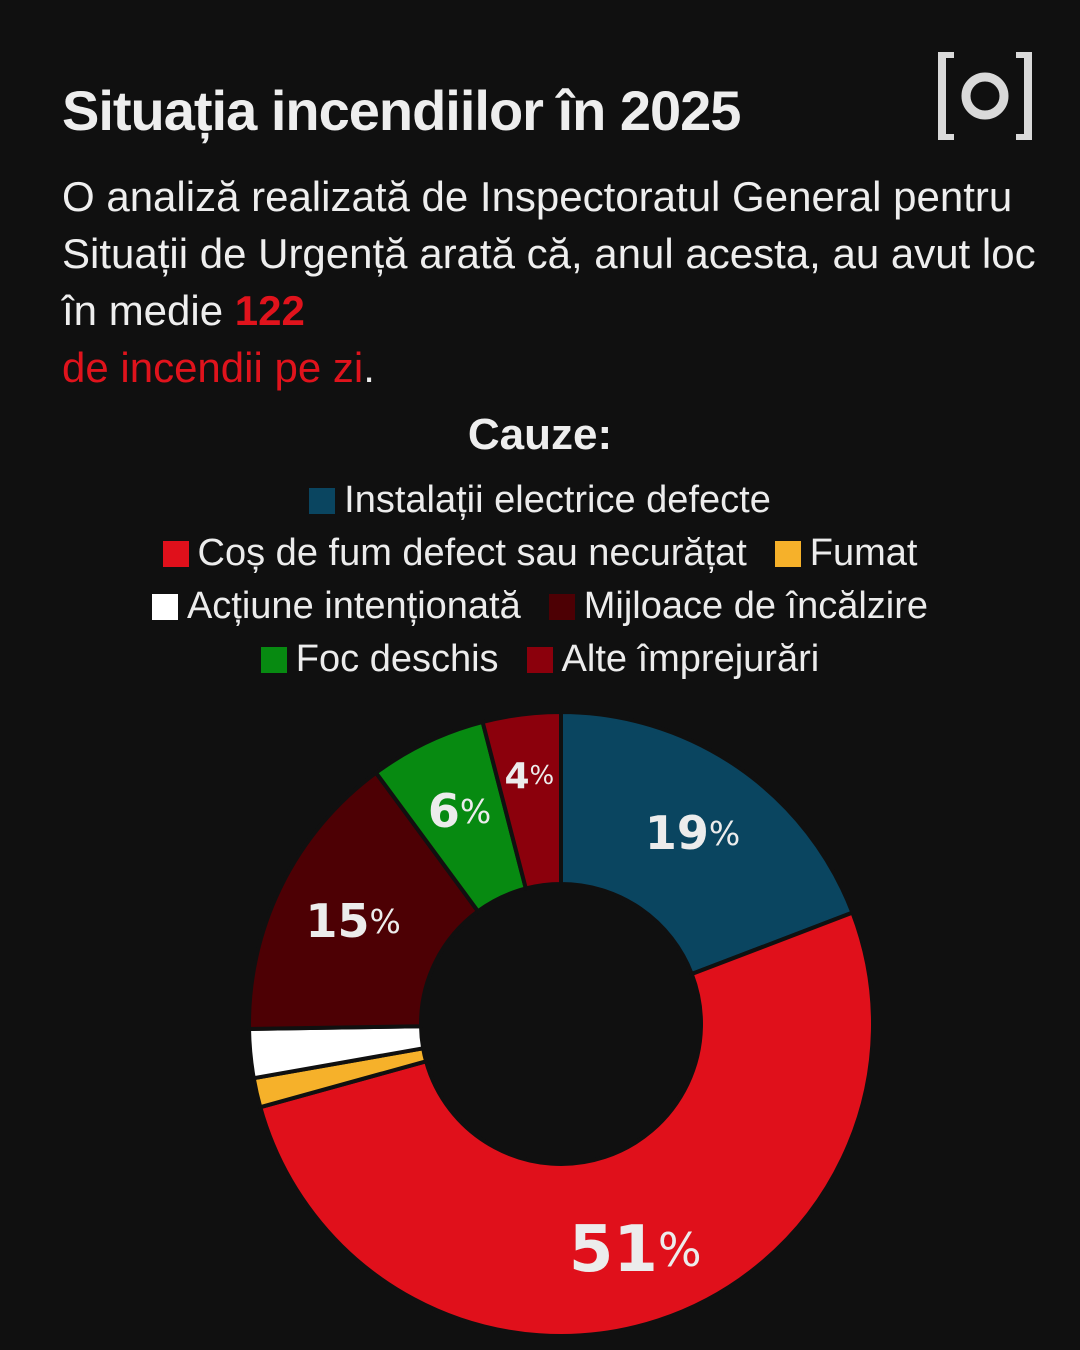  I want to click on bracket-o-logo-icon, so click(985, 96).